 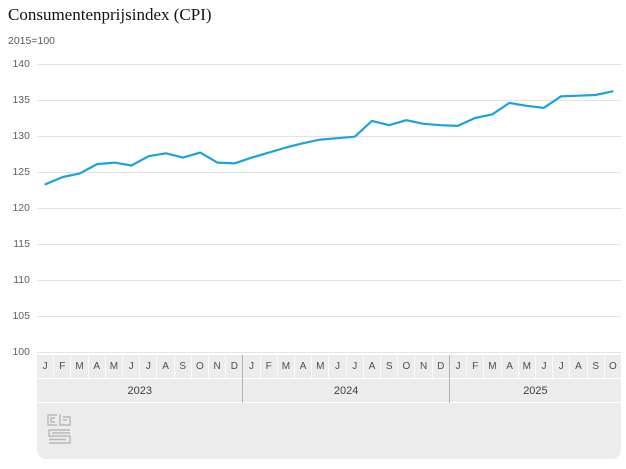 I want to click on y-tick-label: 110, so click(x=21, y=279).